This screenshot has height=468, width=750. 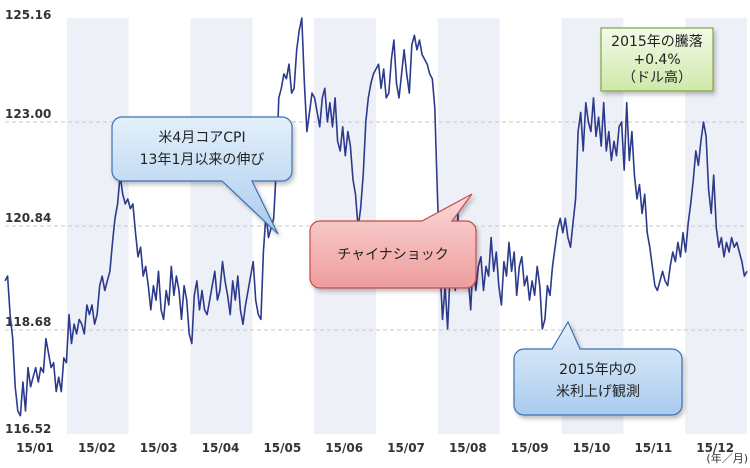 What do you see at coordinates (28, 114) in the screenshot?
I see `y-tick-label: 123.00` at bounding box center [28, 114].